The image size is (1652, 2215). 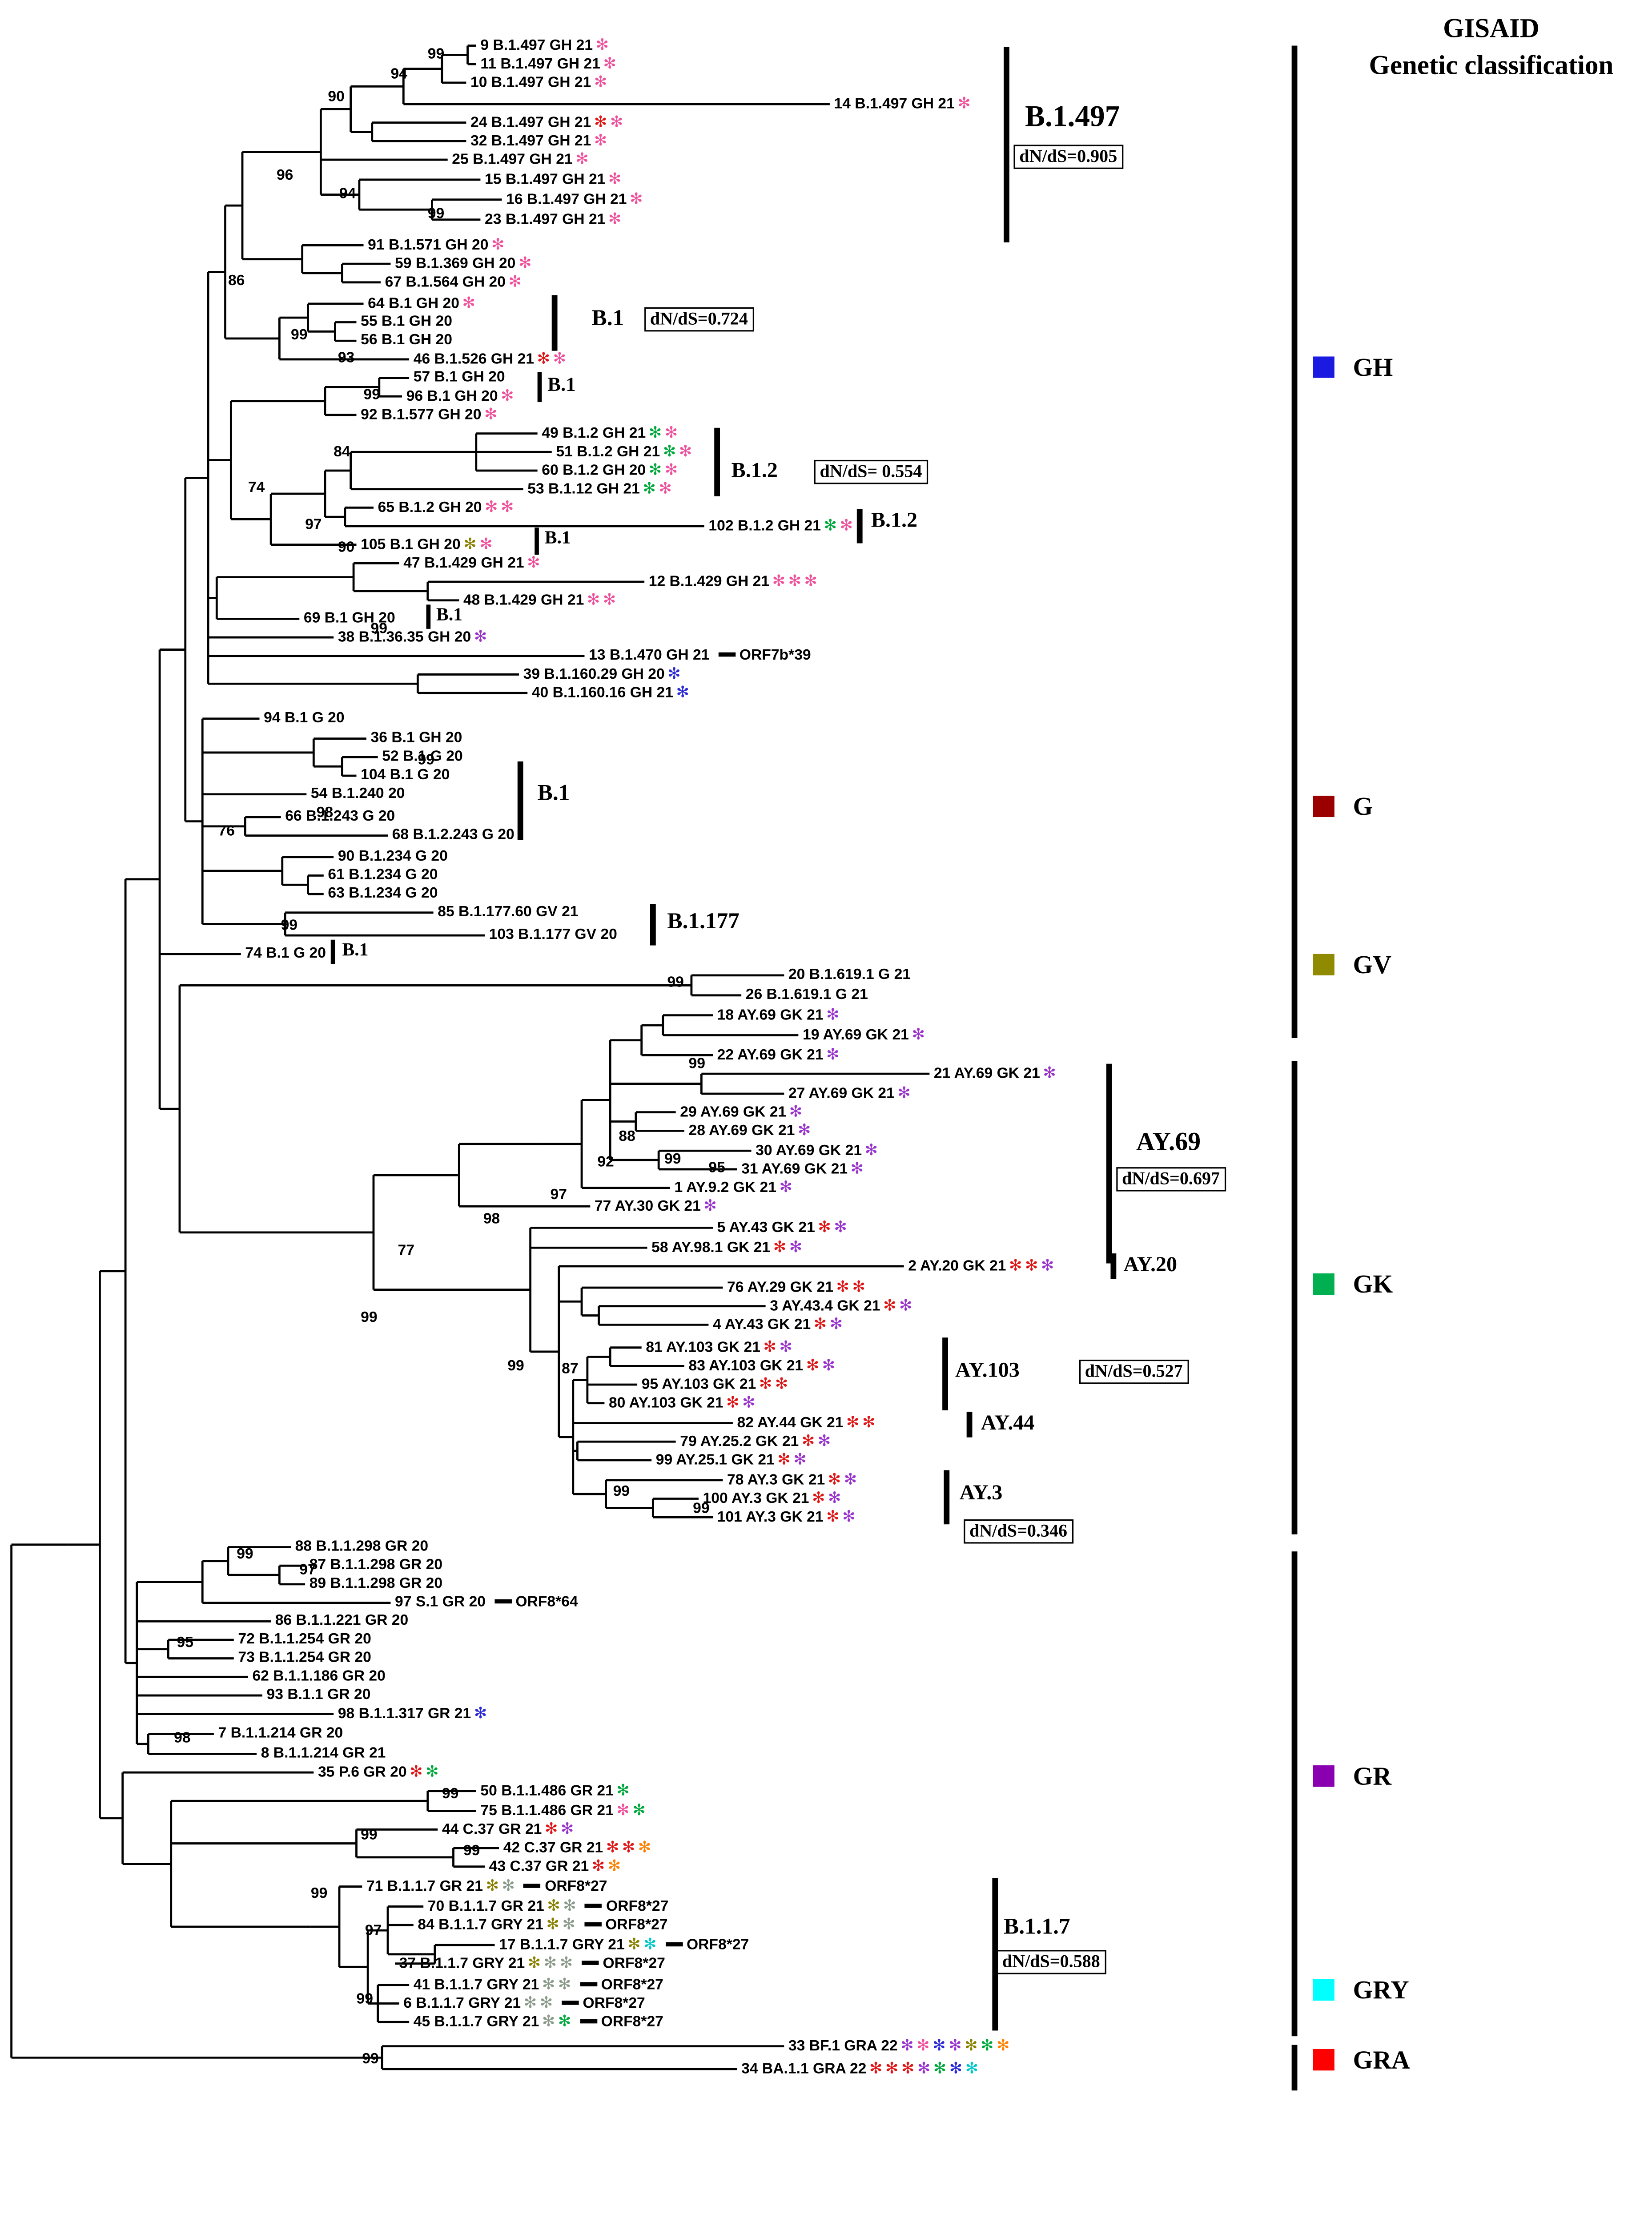 What do you see at coordinates (825, 1306) in the screenshot?
I see `taxon-text: 3 AY.43.4 GK 21` at bounding box center [825, 1306].